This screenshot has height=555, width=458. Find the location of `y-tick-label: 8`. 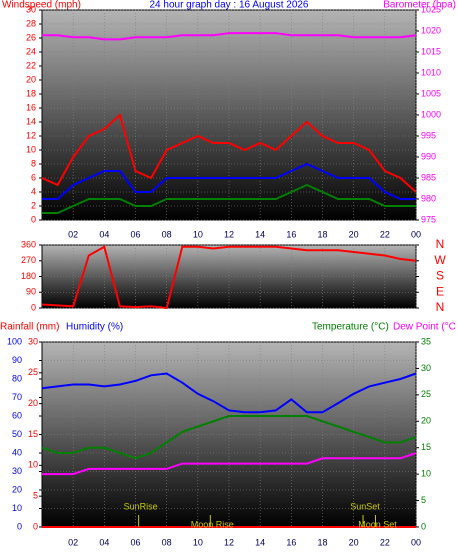

y-tick-label: 8 is located at coordinates (33, 163).